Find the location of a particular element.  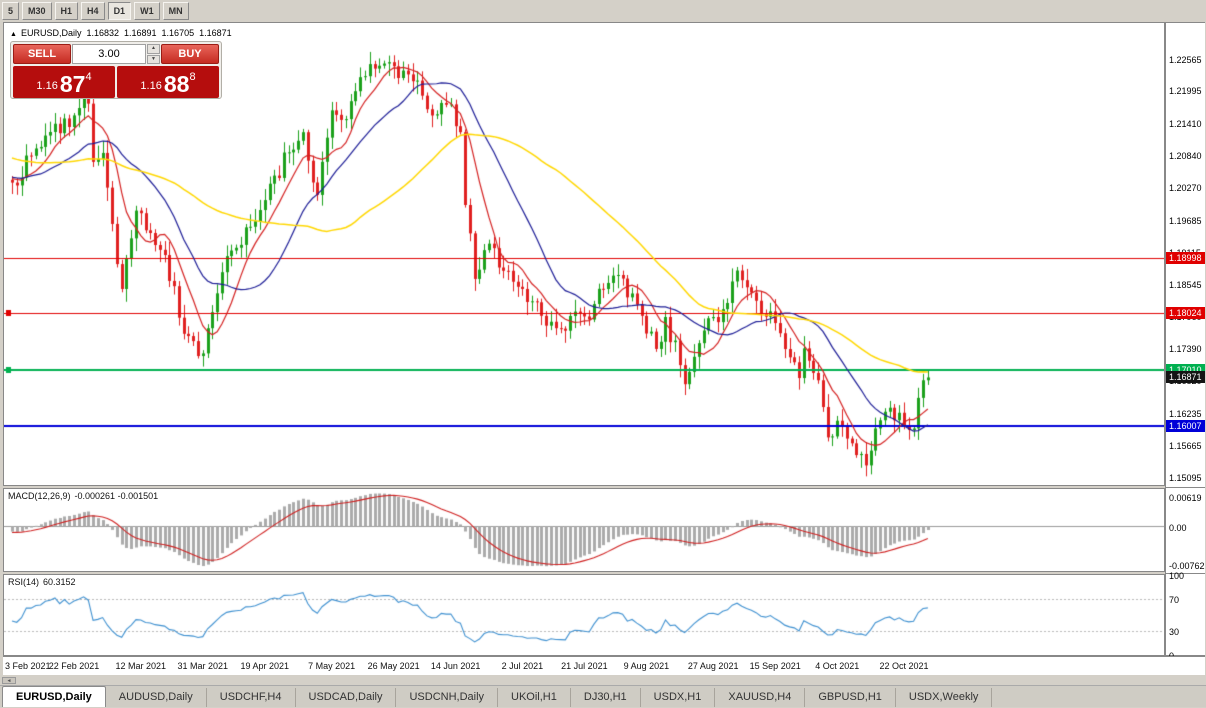

rsi-indicator-panel: RSI(14) 60.3152 is located at coordinates (584, 615).